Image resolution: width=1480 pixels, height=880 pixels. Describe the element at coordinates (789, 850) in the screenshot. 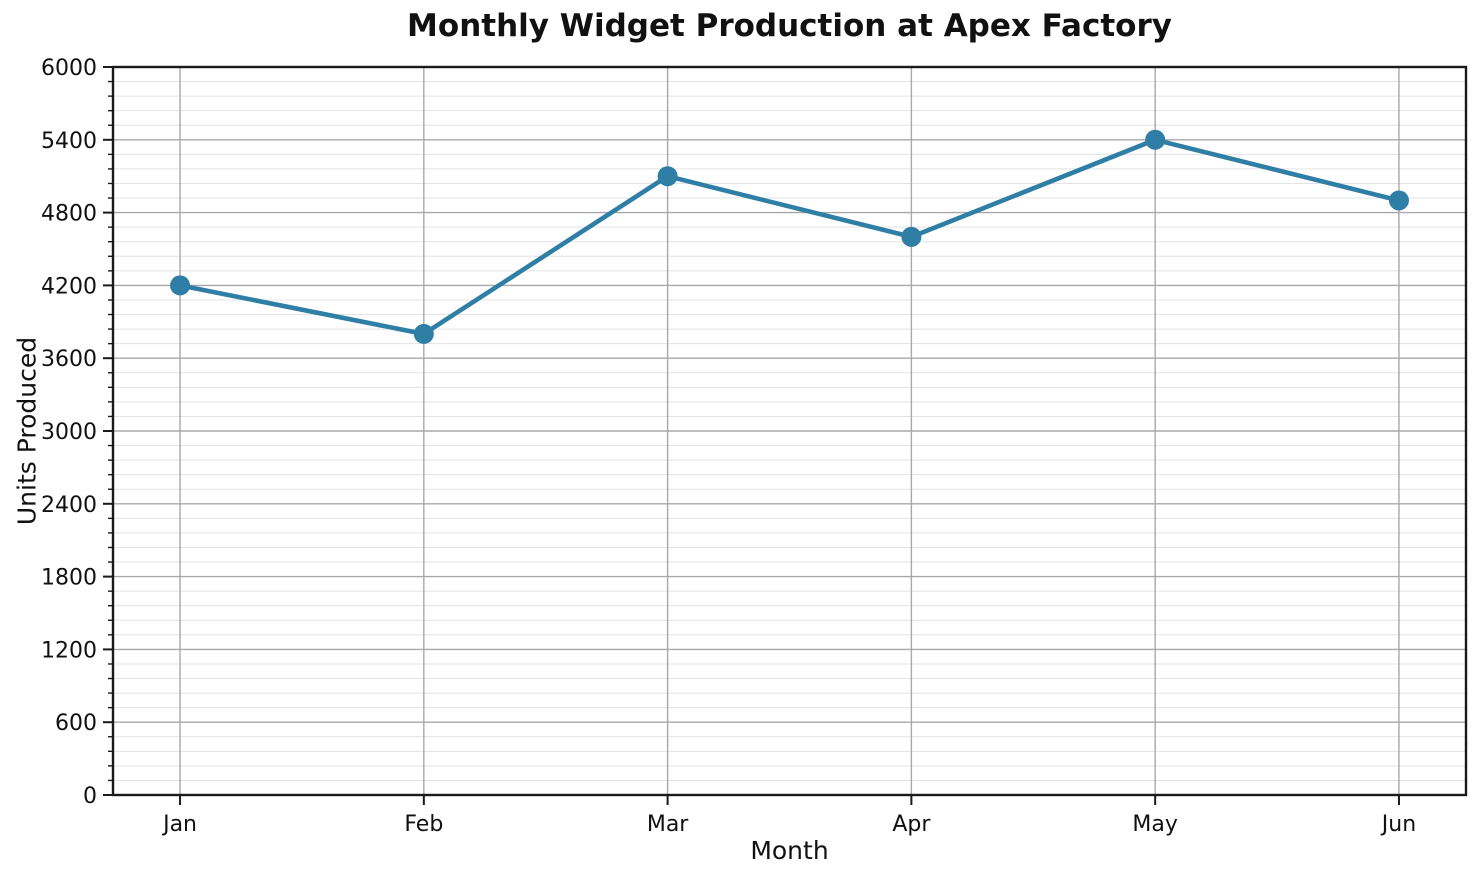

I see `x-axis-label: Month` at that location.